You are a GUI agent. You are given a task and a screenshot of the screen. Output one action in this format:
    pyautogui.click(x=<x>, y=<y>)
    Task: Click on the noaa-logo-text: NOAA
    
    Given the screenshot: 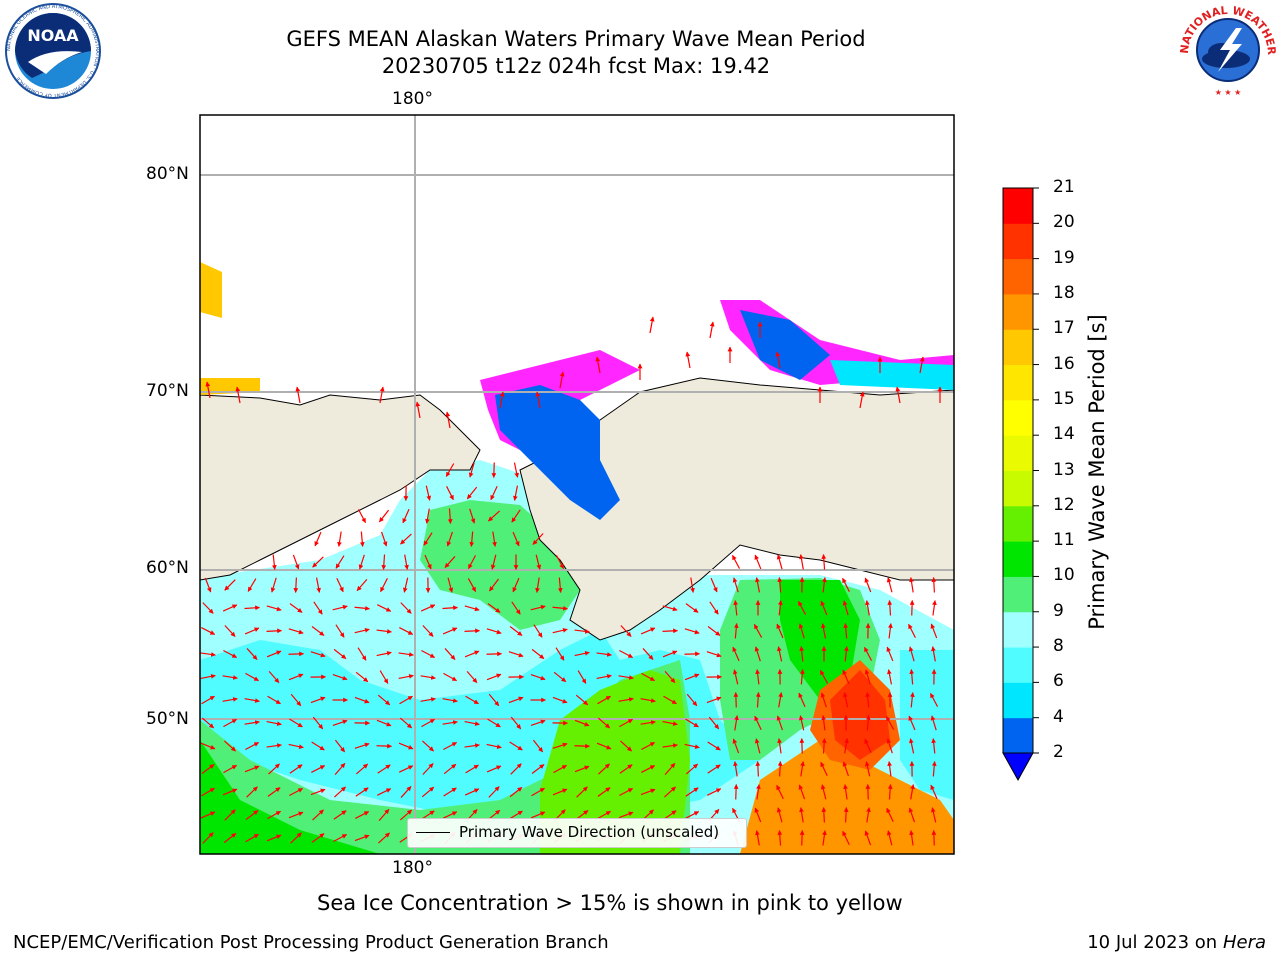 What is the action you would take?
    pyautogui.click(x=53, y=35)
    